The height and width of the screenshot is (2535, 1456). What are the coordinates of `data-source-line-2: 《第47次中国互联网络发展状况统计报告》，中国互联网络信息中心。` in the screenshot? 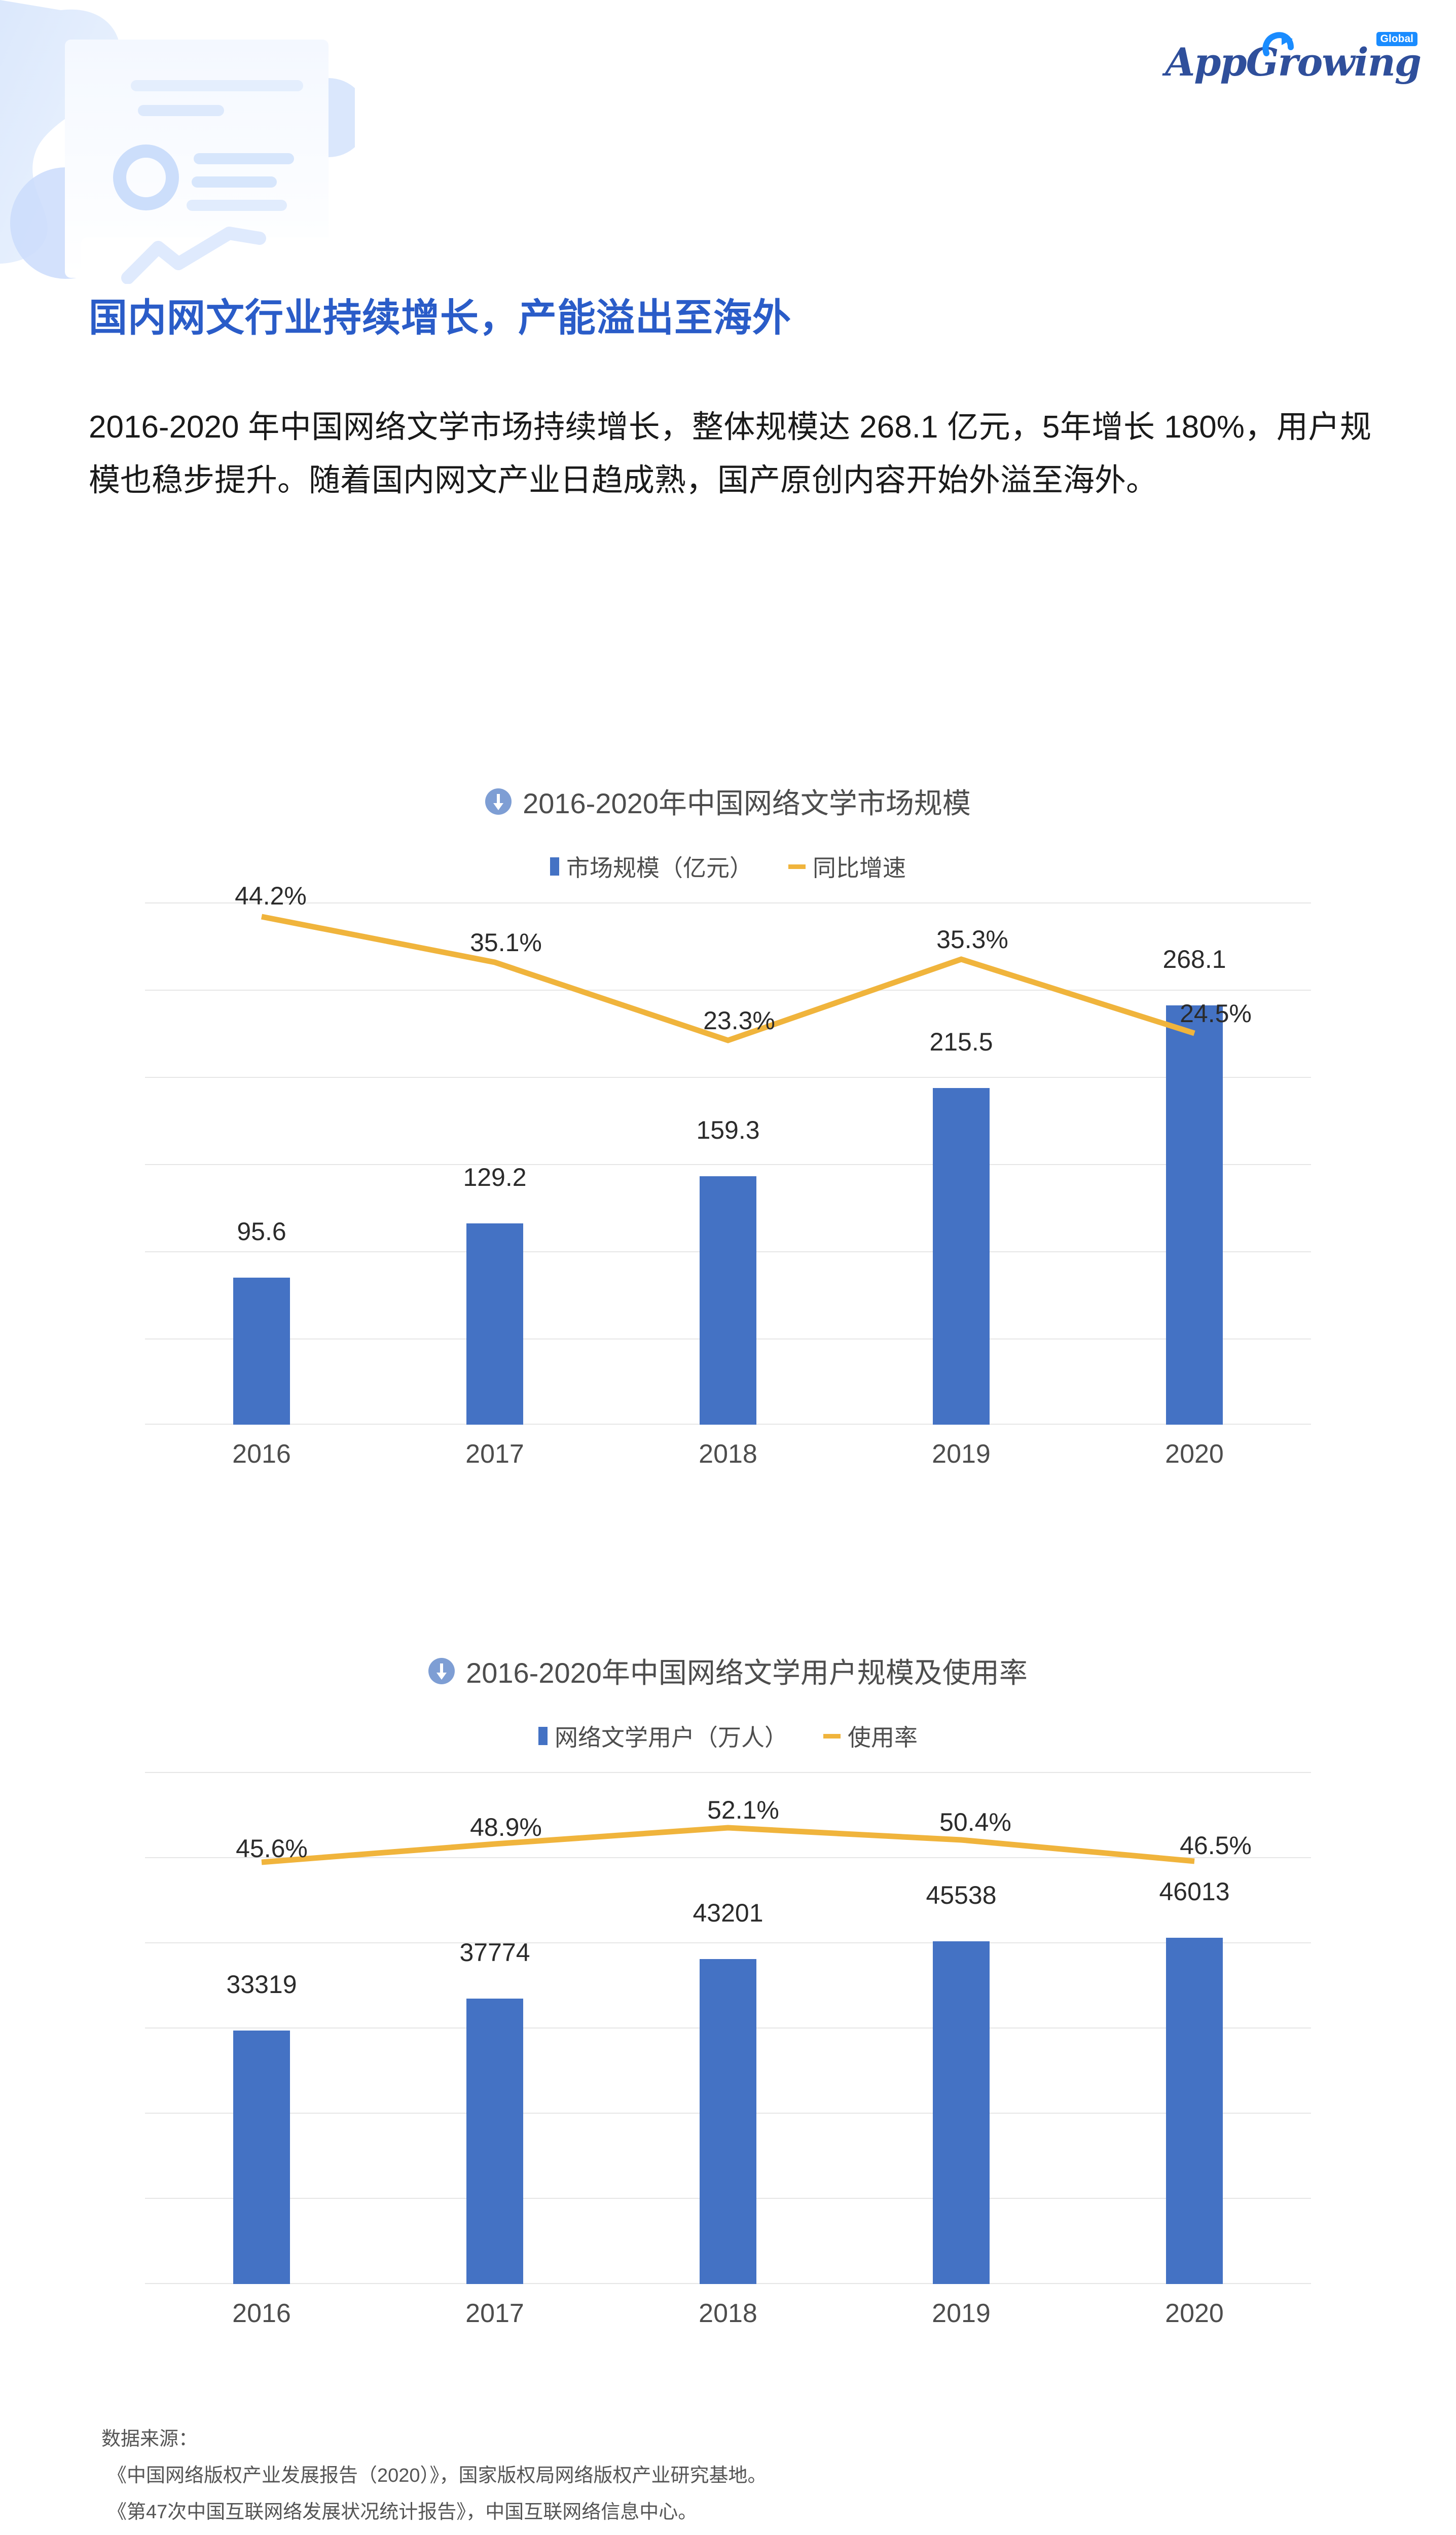 It's located at (402, 2512).